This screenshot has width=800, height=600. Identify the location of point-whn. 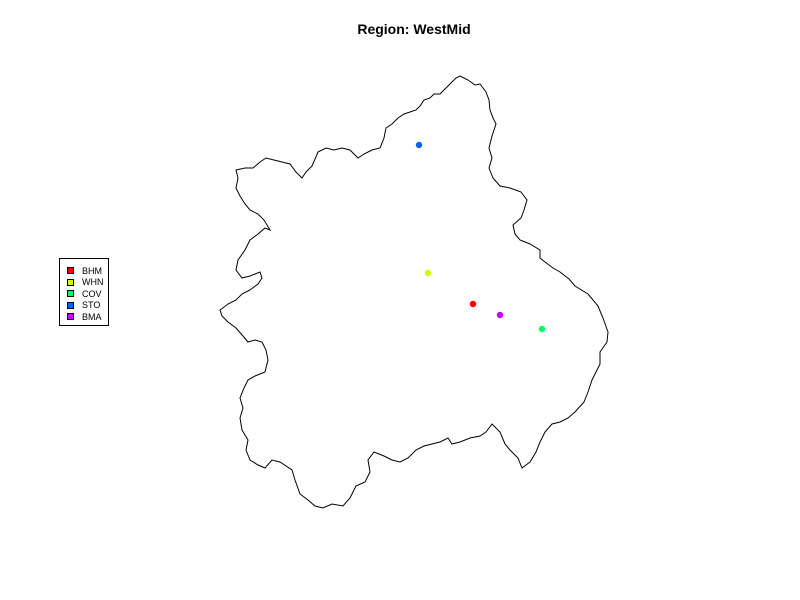
(428, 273).